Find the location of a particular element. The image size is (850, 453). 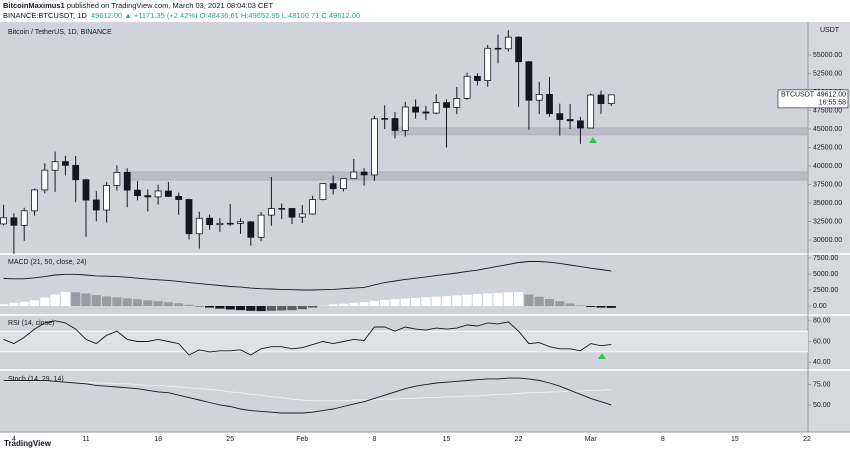

y-tick-label: 30000.00 is located at coordinates (827, 240).